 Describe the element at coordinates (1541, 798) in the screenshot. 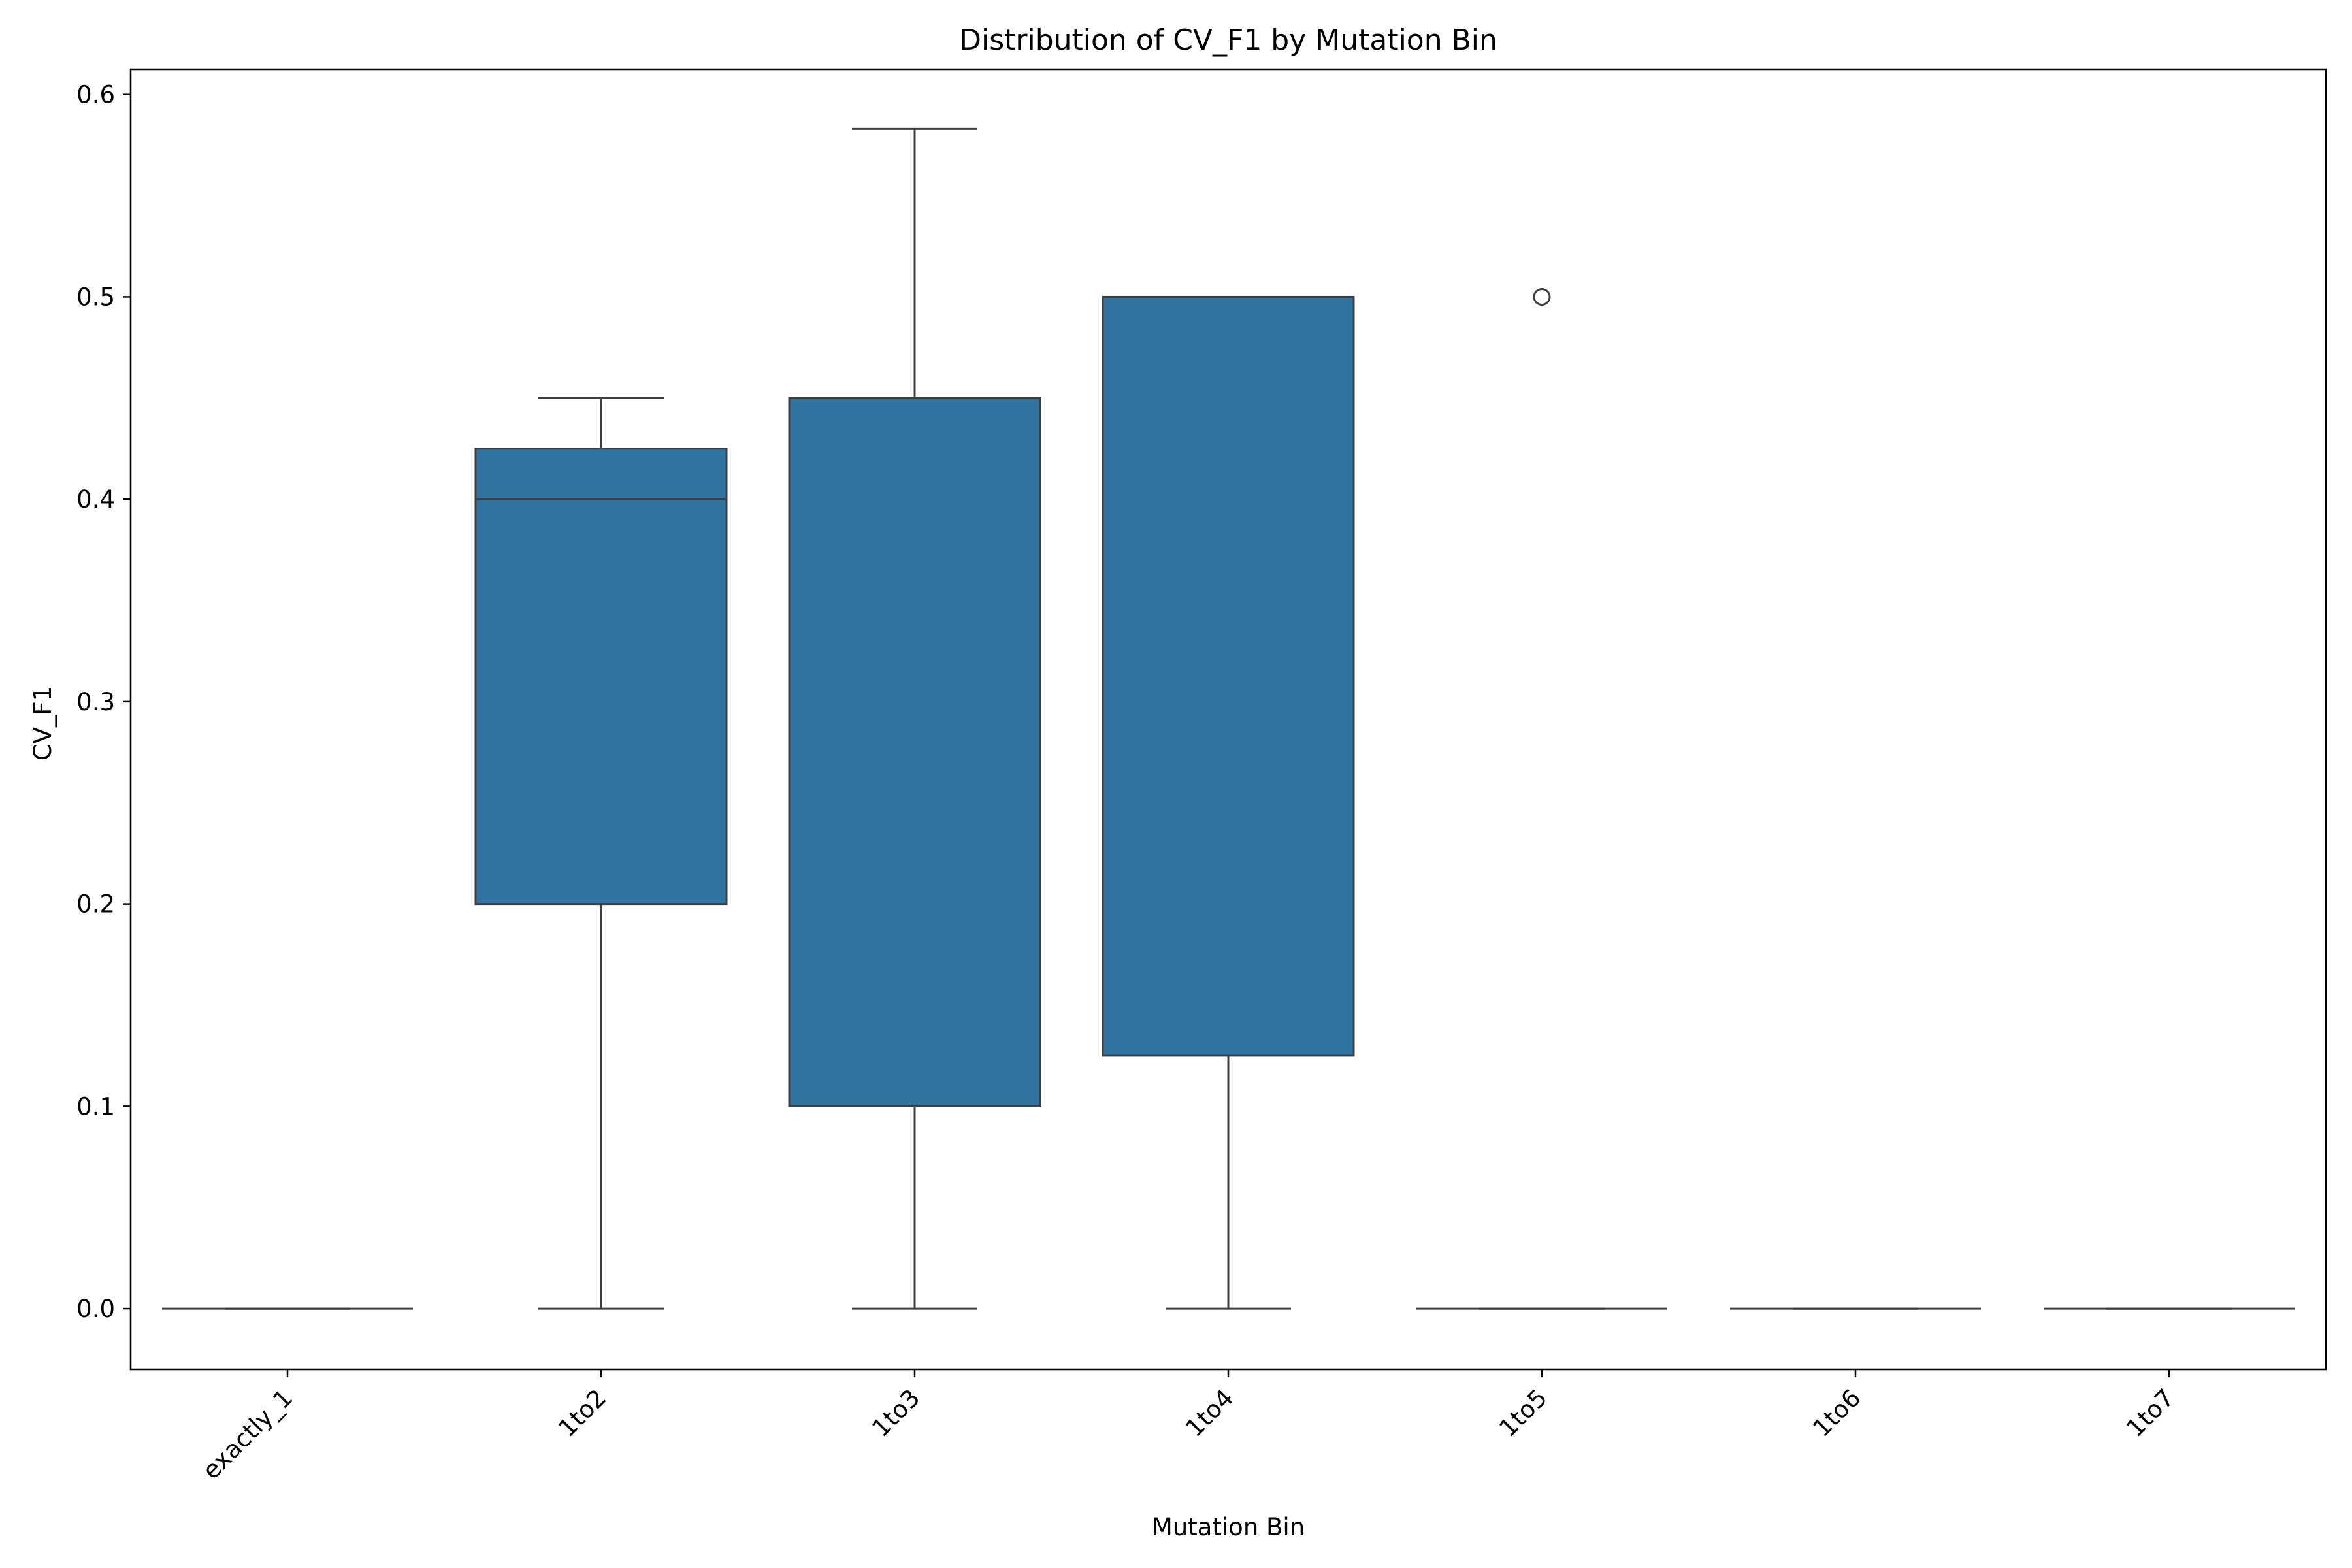

I see `box-group-1to5` at that location.